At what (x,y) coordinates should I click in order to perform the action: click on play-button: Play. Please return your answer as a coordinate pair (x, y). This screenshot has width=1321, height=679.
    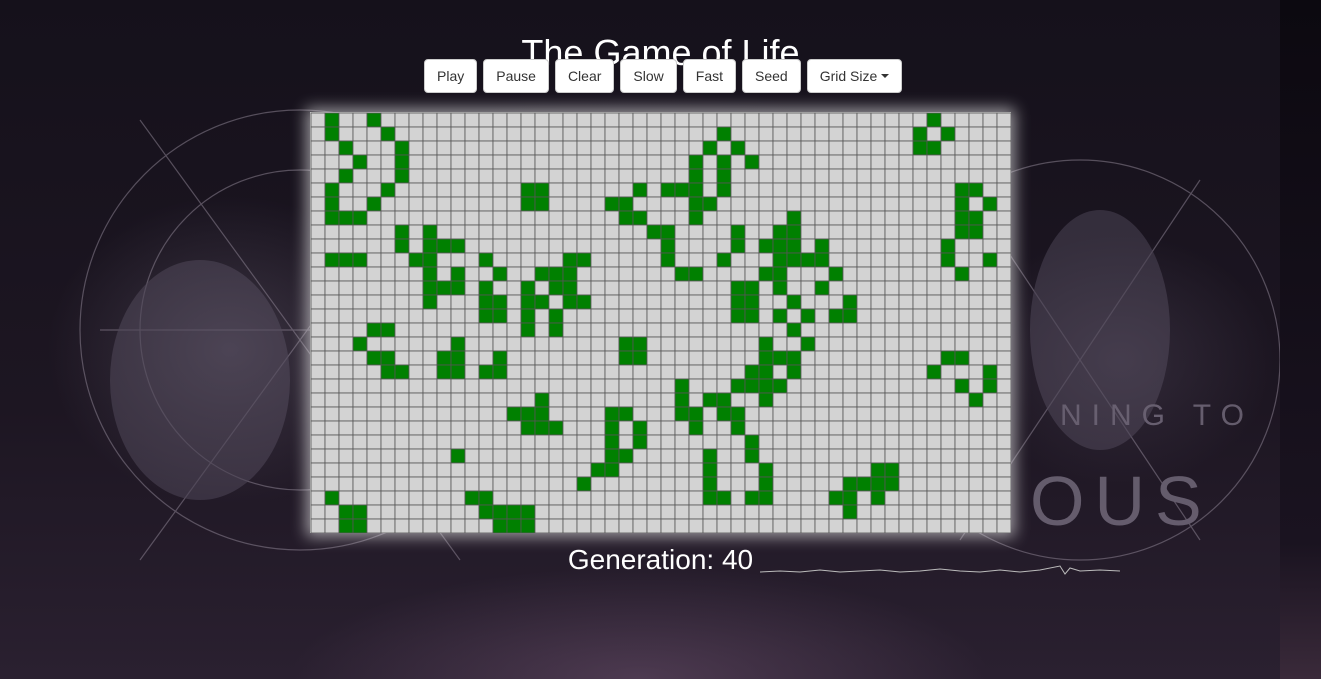
    Looking at the image, I should click on (451, 76).